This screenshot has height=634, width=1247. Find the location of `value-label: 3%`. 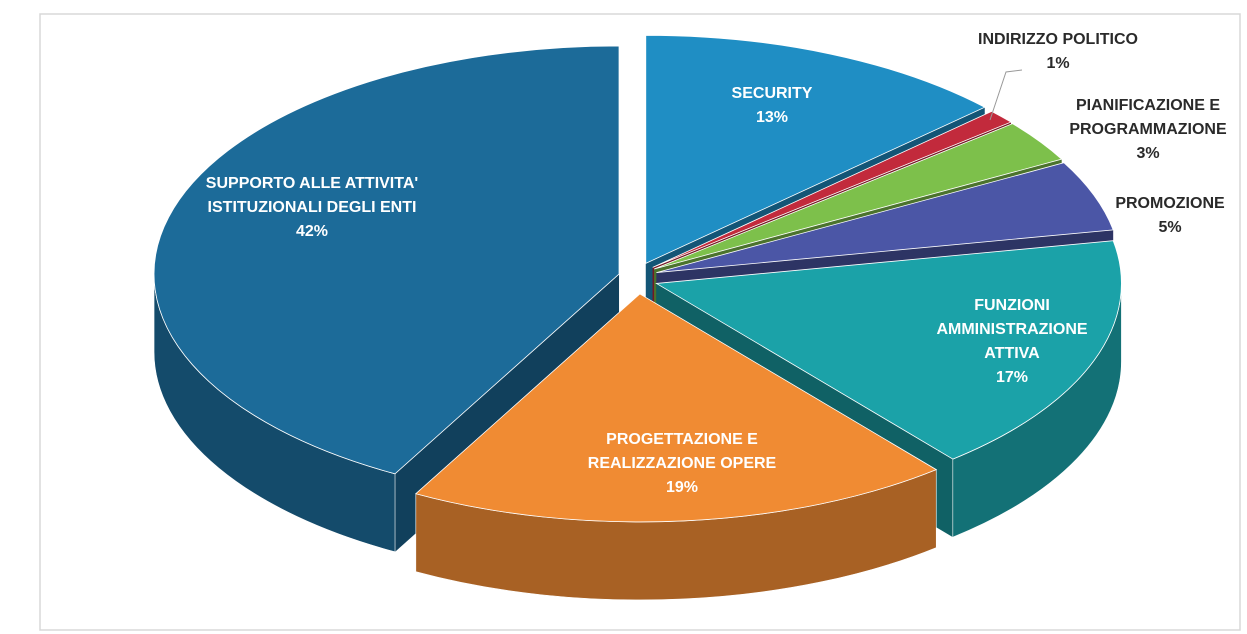

value-label: 3% is located at coordinates (1148, 153).